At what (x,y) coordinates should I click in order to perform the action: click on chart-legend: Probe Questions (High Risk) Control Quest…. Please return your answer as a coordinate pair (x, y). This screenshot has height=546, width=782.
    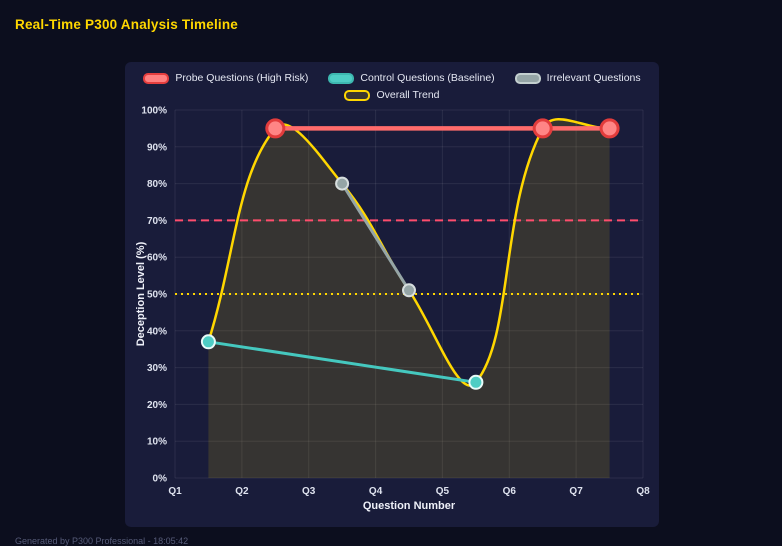
    Looking at the image, I should click on (392, 86).